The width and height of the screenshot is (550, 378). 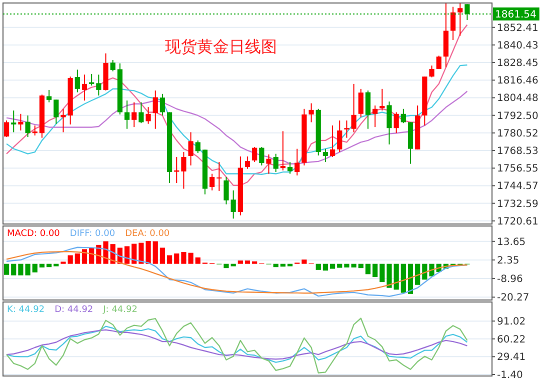 What do you see at coordinates (221, 46) in the screenshot?
I see `text: 现货黄金日线图` at bounding box center [221, 46].